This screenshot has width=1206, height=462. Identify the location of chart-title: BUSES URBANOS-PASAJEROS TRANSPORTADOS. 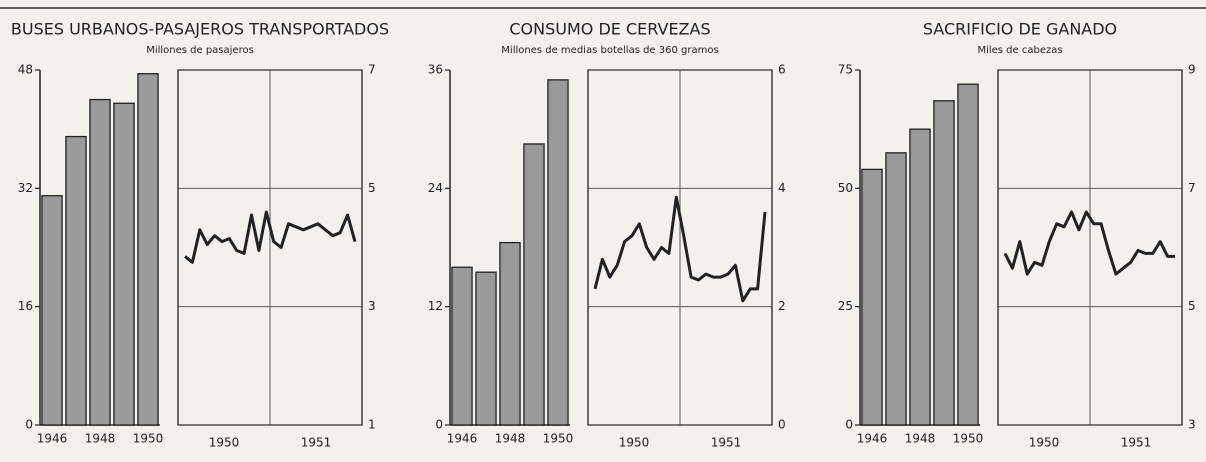
(200, 29).